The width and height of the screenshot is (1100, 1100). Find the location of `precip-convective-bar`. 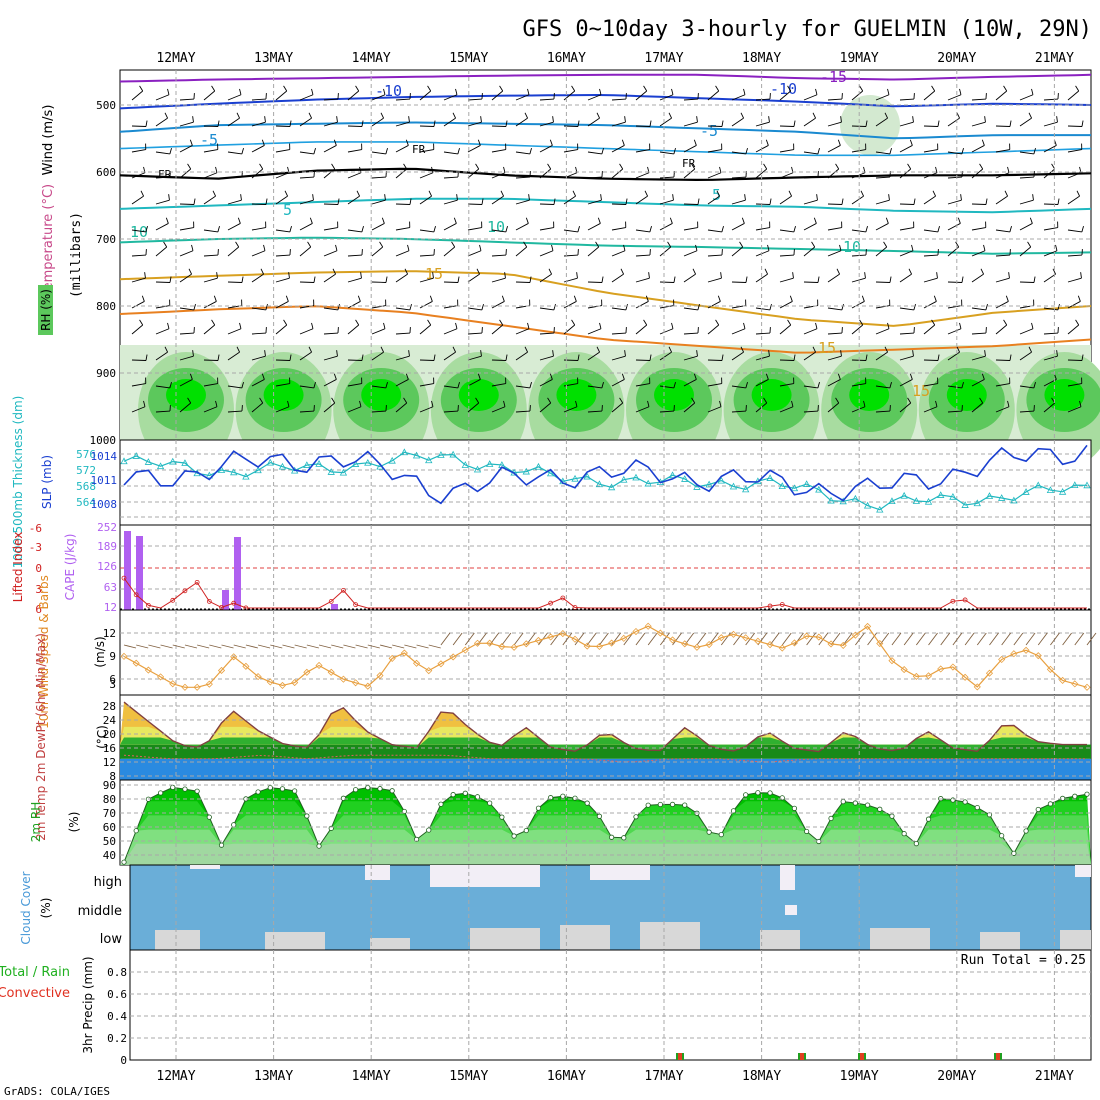

precip-convective-bar is located at coordinates (802, 1056).